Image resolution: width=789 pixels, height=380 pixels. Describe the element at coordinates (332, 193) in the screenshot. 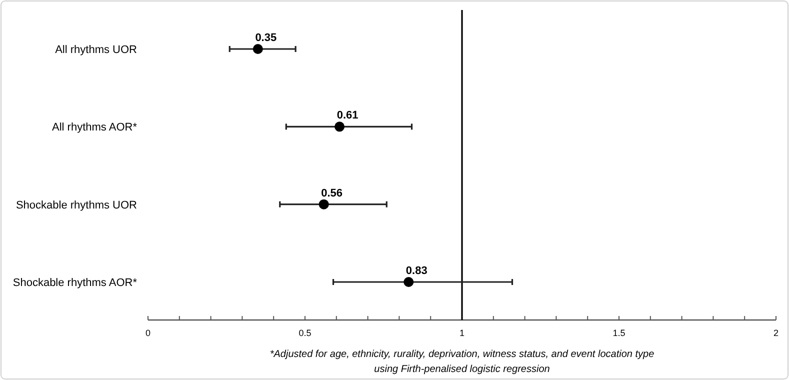

I see `data-label: 0.56` at that location.